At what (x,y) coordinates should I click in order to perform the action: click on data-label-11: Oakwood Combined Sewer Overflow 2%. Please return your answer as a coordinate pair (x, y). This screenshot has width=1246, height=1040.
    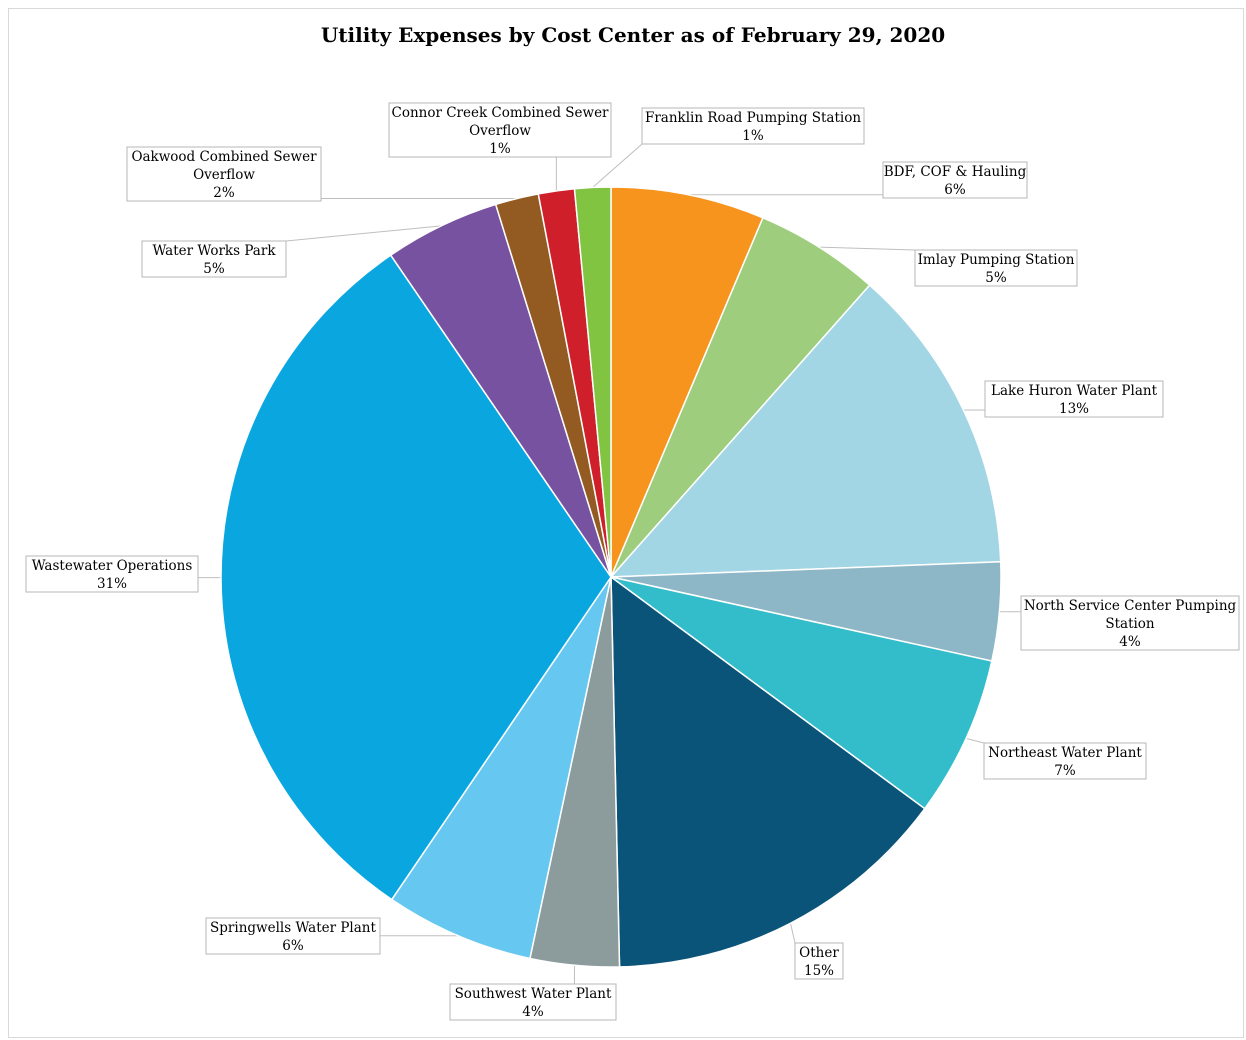
    Looking at the image, I should click on (224, 174).